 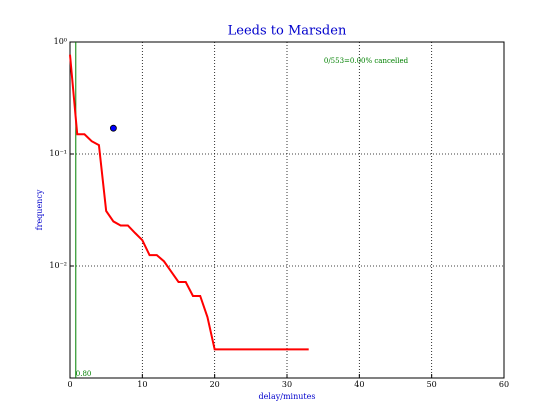 What do you see at coordinates (504, 384) in the screenshot?
I see `x-tick-label: 60` at bounding box center [504, 384].